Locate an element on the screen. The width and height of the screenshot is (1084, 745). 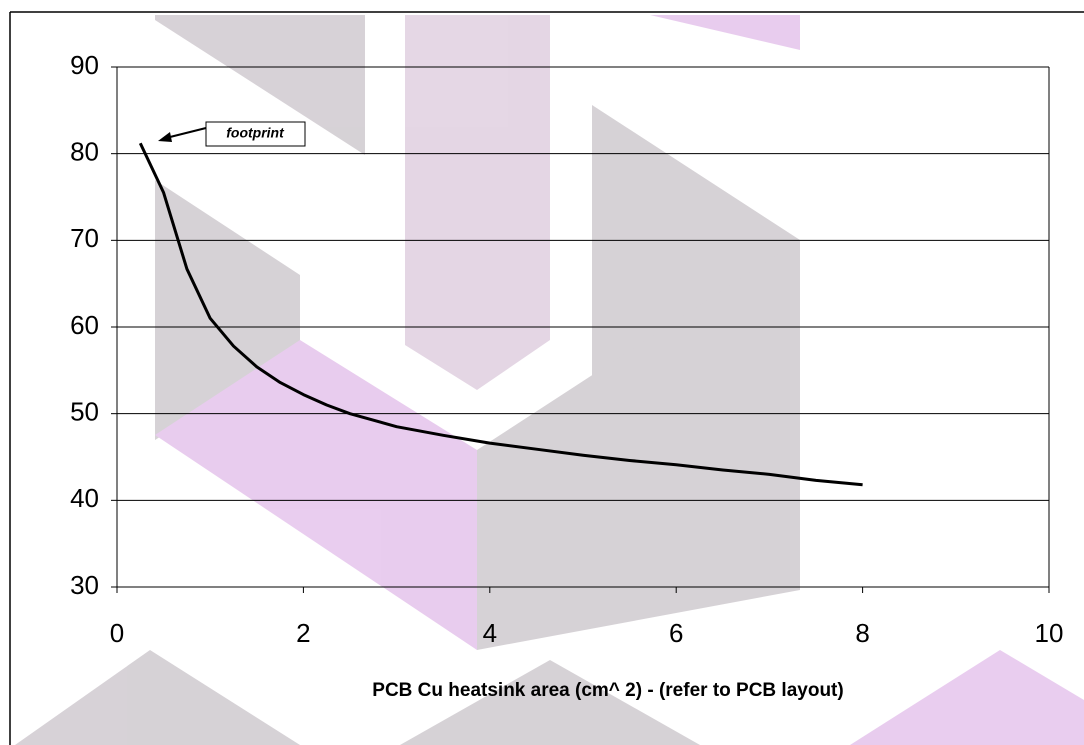
annotation-box is located at coordinates (255, 134).